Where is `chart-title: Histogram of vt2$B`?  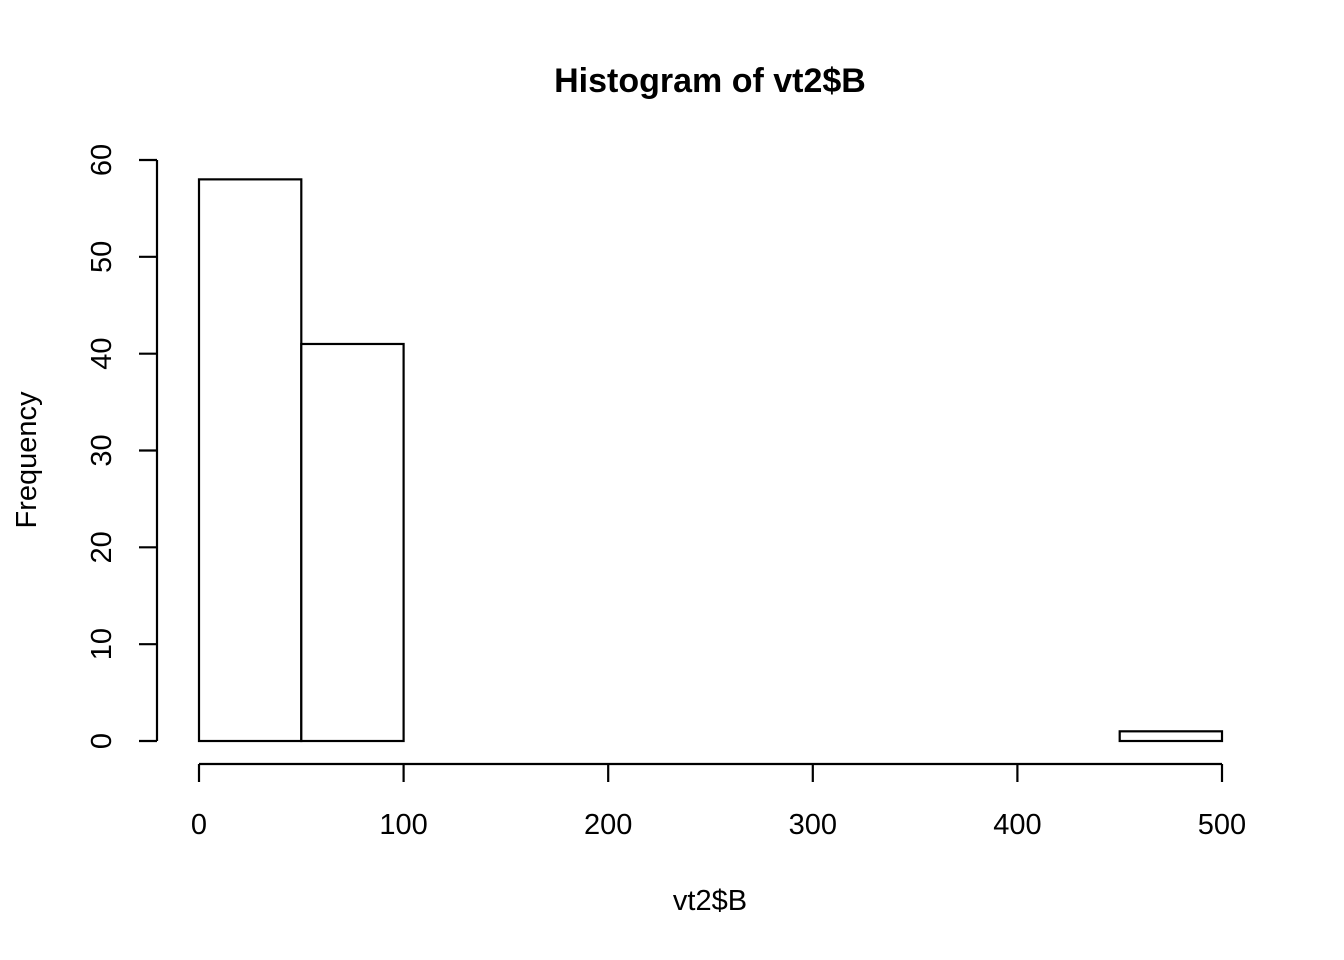 chart-title: Histogram of vt2$B is located at coordinates (710, 81).